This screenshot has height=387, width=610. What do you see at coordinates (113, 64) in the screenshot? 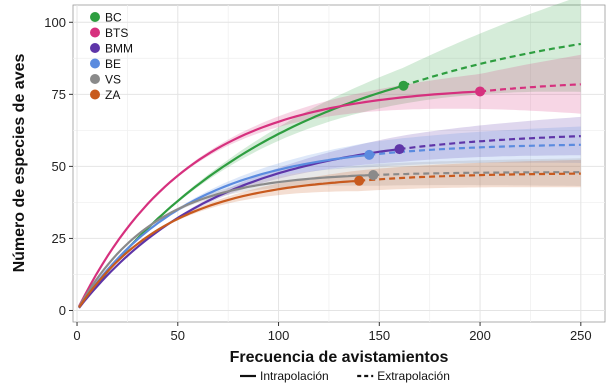
I see `legend-label-be: BE` at bounding box center [113, 64].